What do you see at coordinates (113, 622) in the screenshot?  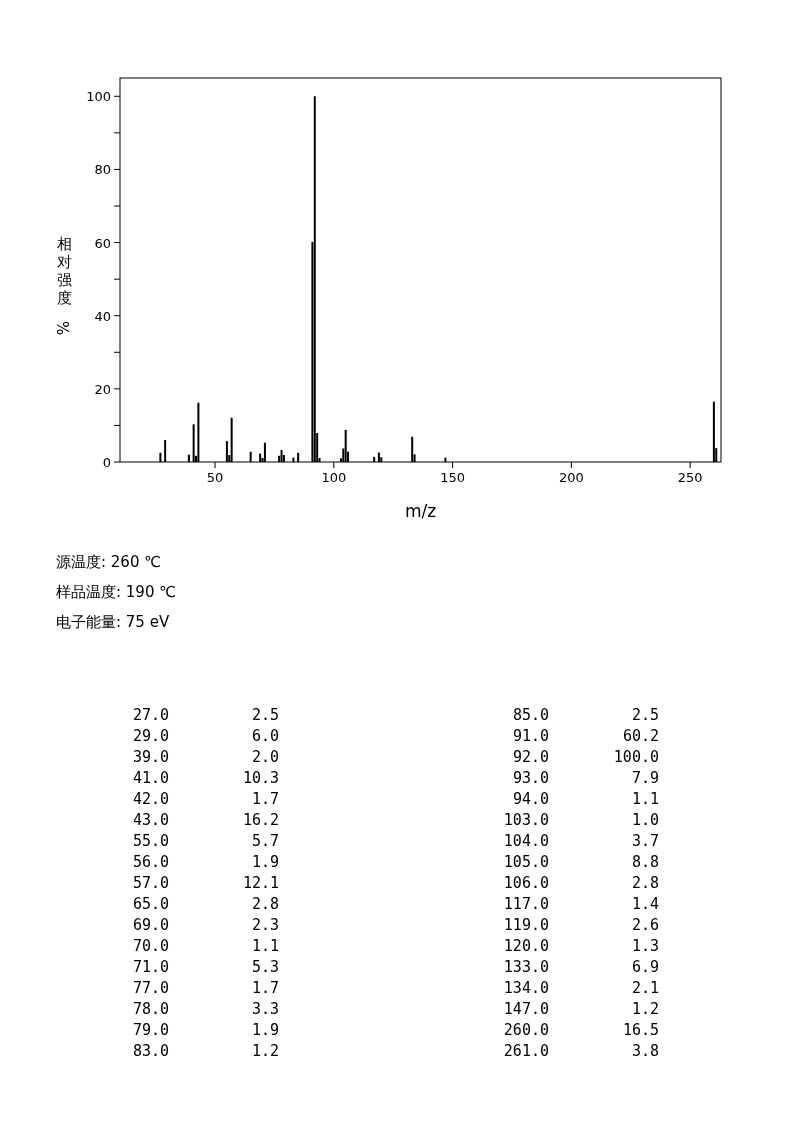 I see `text: 电子能量: 75 eV` at bounding box center [113, 622].